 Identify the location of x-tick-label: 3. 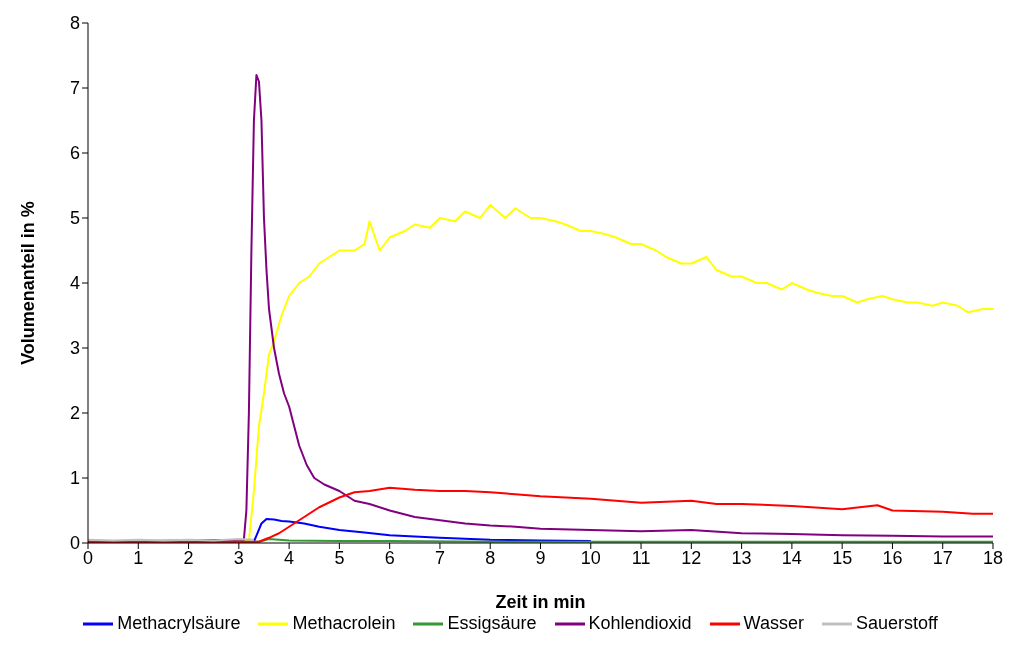
(238, 557).